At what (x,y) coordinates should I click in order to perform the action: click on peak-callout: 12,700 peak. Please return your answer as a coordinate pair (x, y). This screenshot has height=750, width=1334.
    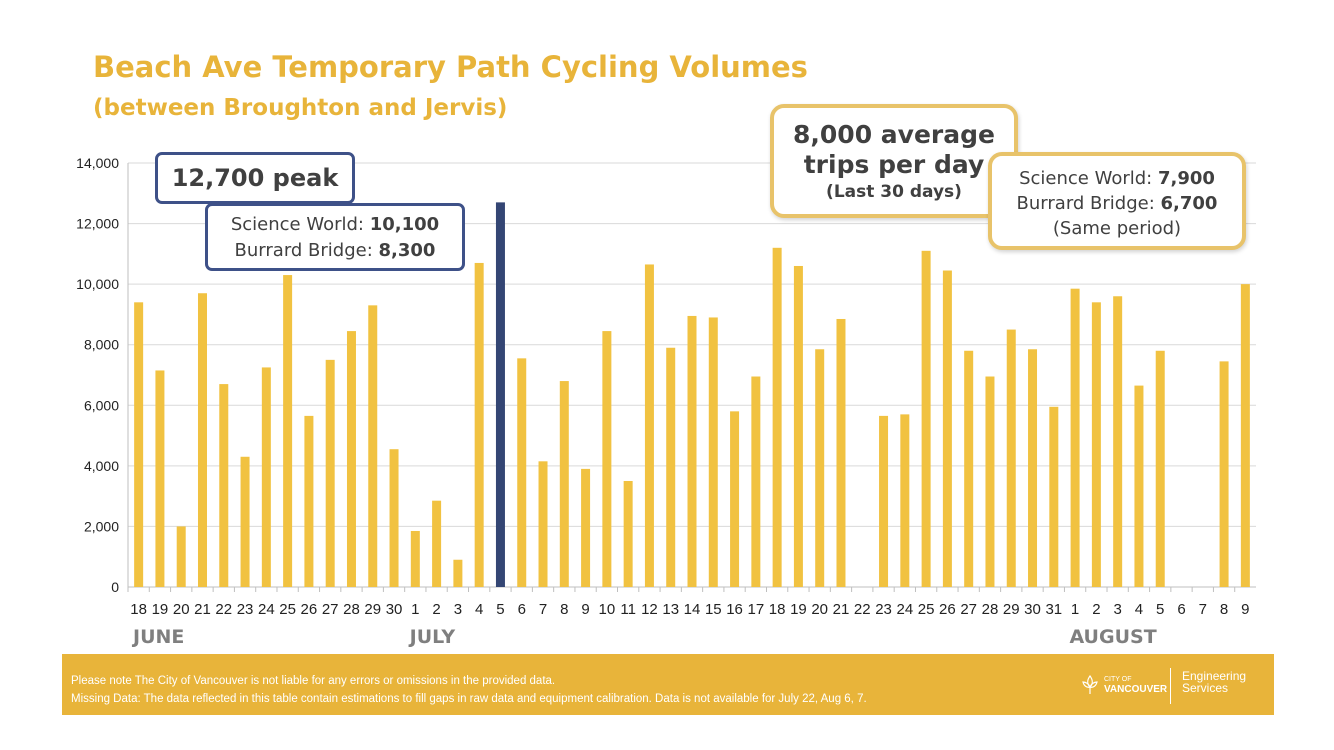
    Looking at the image, I should click on (255, 178).